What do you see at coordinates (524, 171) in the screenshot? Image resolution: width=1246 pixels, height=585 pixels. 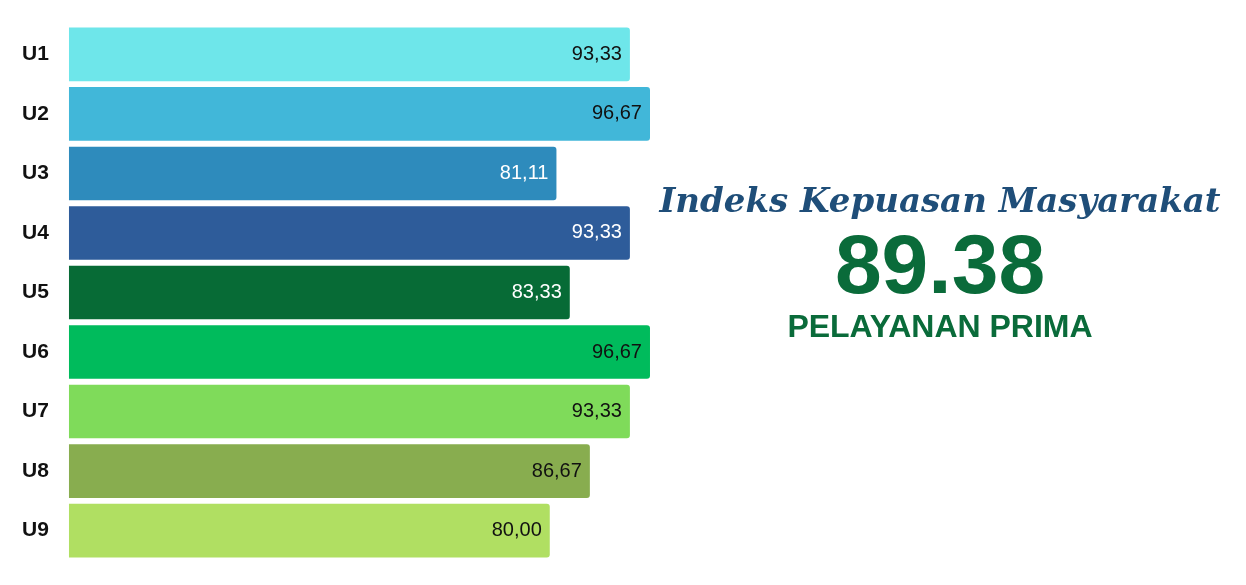 I see `data-label: 81,11` at bounding box center [524, 171].